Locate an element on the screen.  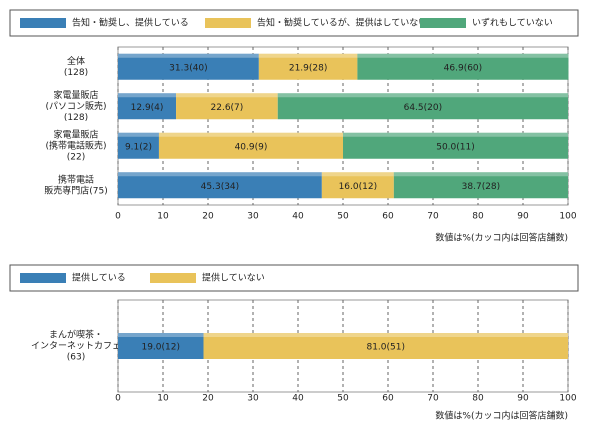
legend-label: 告知・勧奨し、提供している is located at coordinates (130, 23).